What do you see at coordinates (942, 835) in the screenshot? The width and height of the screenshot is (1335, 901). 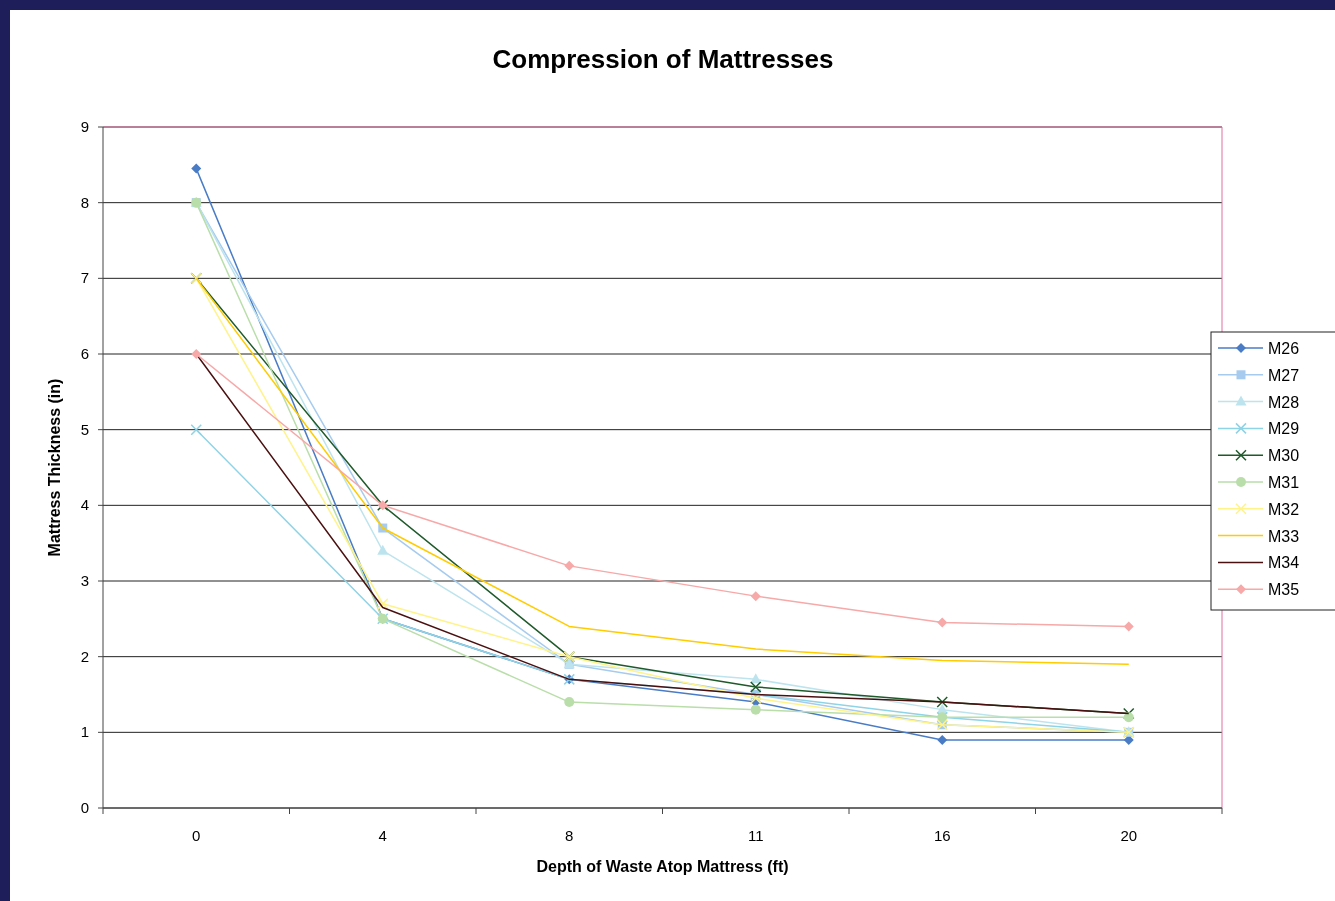 I see `x-tick-label: 16` at bounding box center [942, 835].